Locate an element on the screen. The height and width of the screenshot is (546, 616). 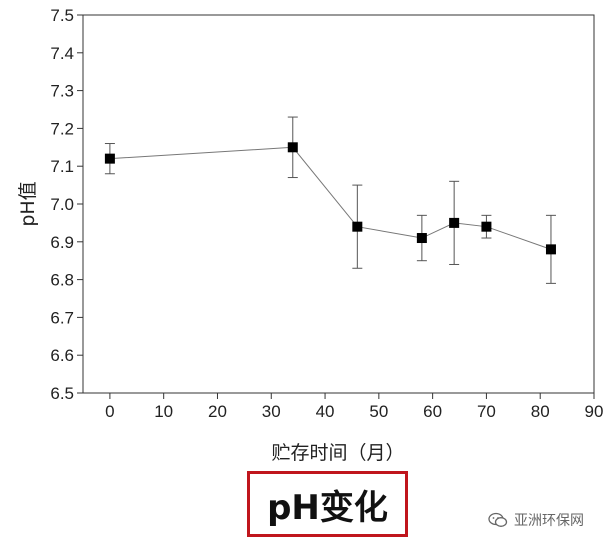
caption-box: pH变化 is located at coordinates (327, 504).